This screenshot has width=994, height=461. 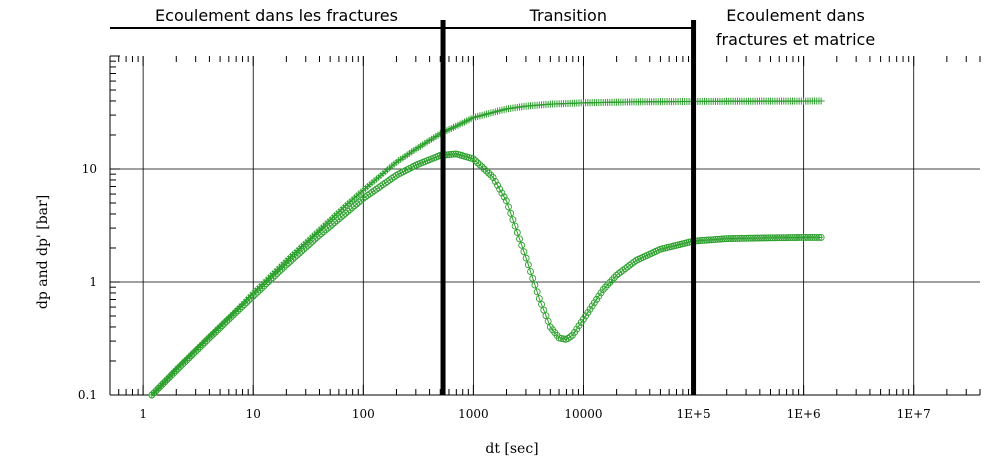 What do you see at coordinates (87, 395) in the screenshot?
I see `y-tick-label-0: 0.1` at bounding box center [87, 395].